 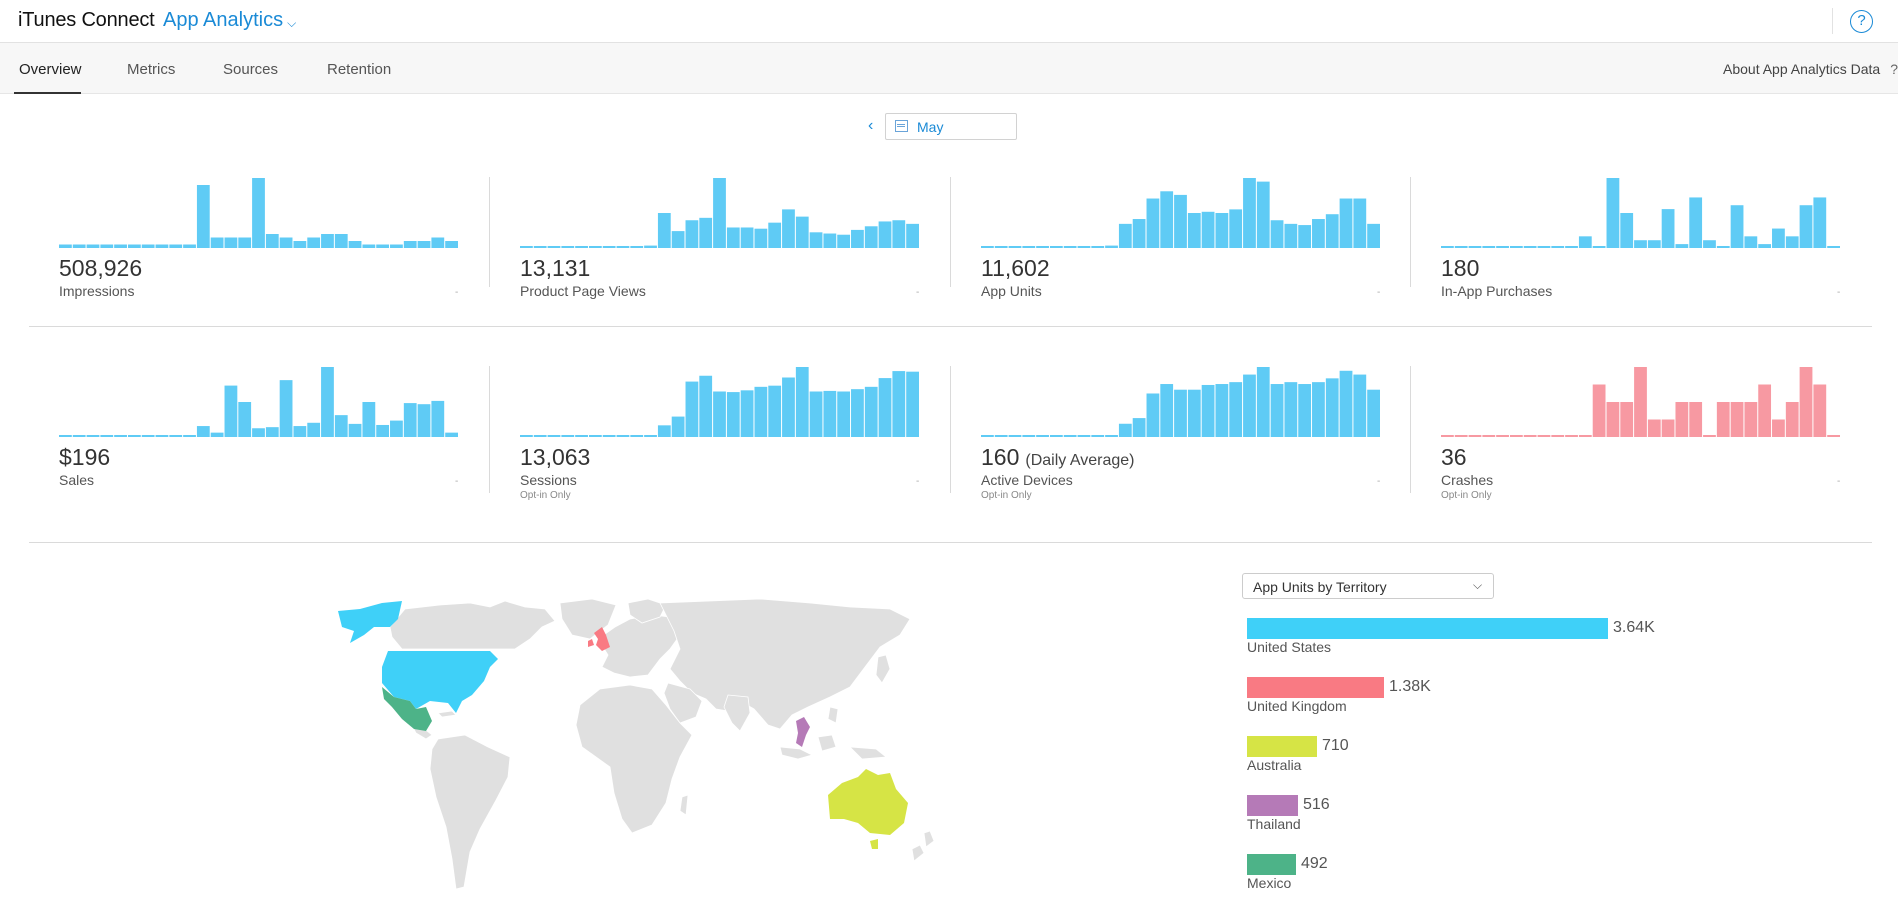 What do you see at coordinates (785, 664) in the screenshot?
I see `map-region-asia` at bounding box center [785, 664].